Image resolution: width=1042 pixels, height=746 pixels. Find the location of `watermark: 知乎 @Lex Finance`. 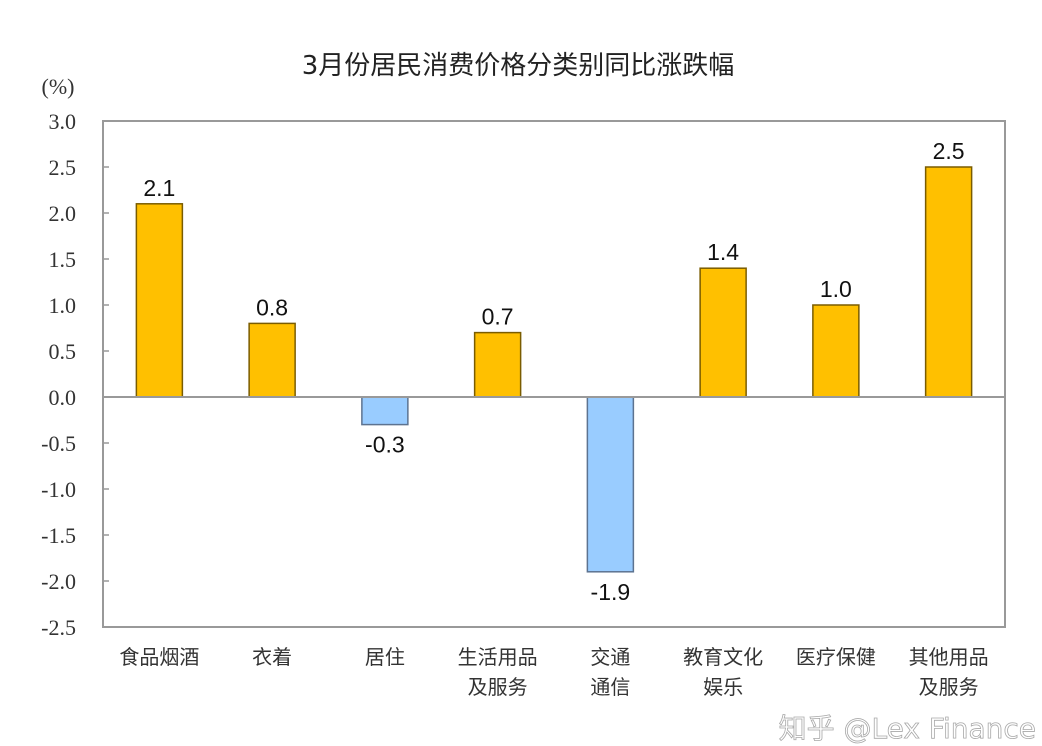

watermark: 知乎 @Lex Finance is located at coordinates (907, 728).